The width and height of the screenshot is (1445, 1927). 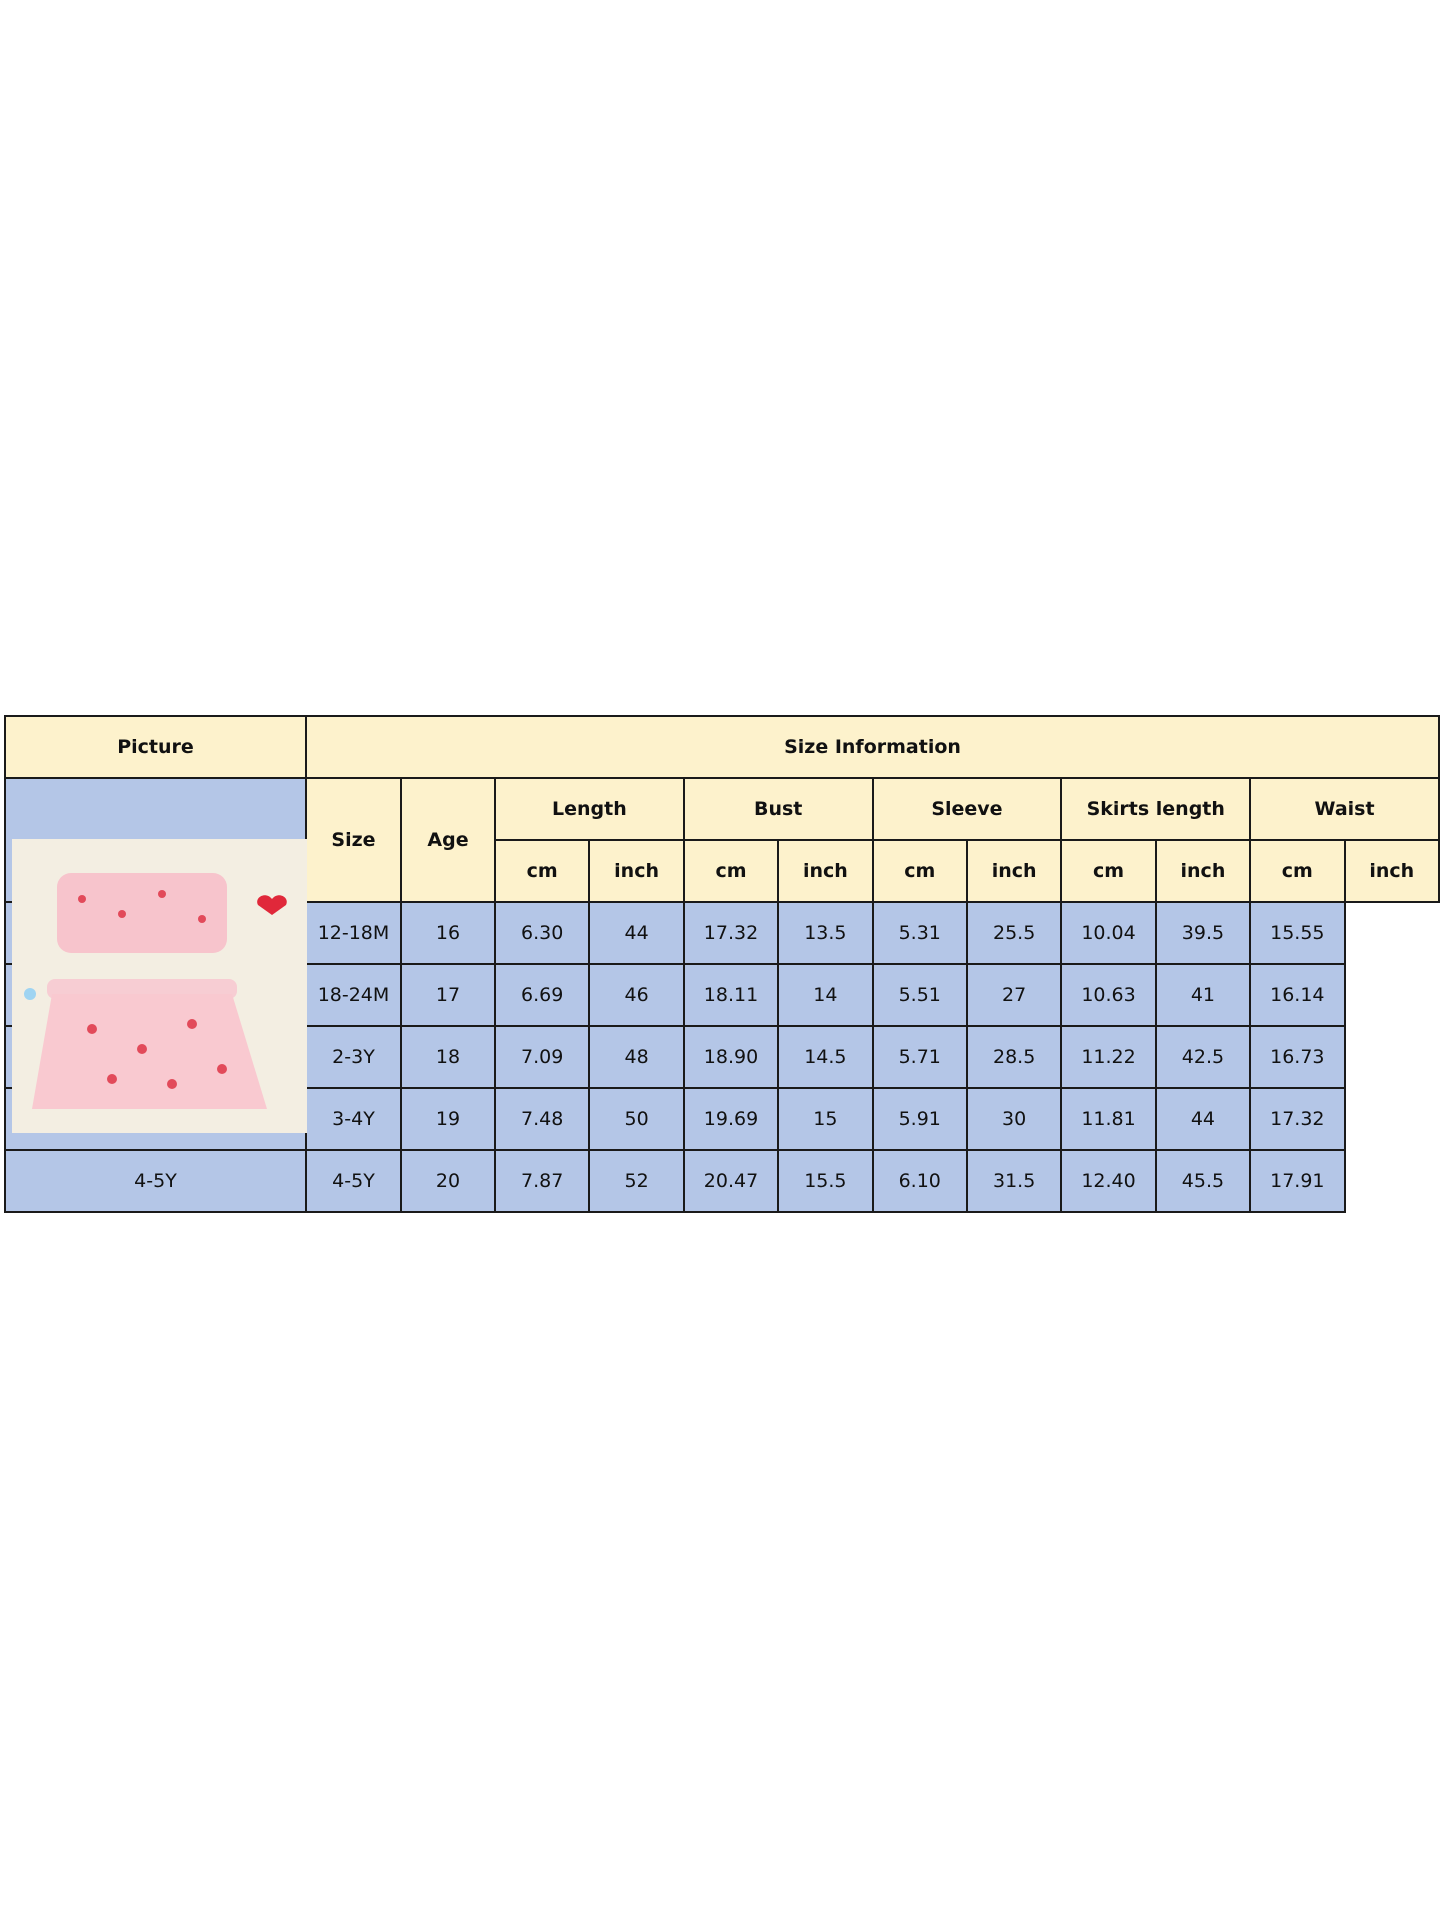 What do you see at coordinates (155, 747) in the screenshot?
I see `picture-header: Picture` at bounding box center [155, 747].